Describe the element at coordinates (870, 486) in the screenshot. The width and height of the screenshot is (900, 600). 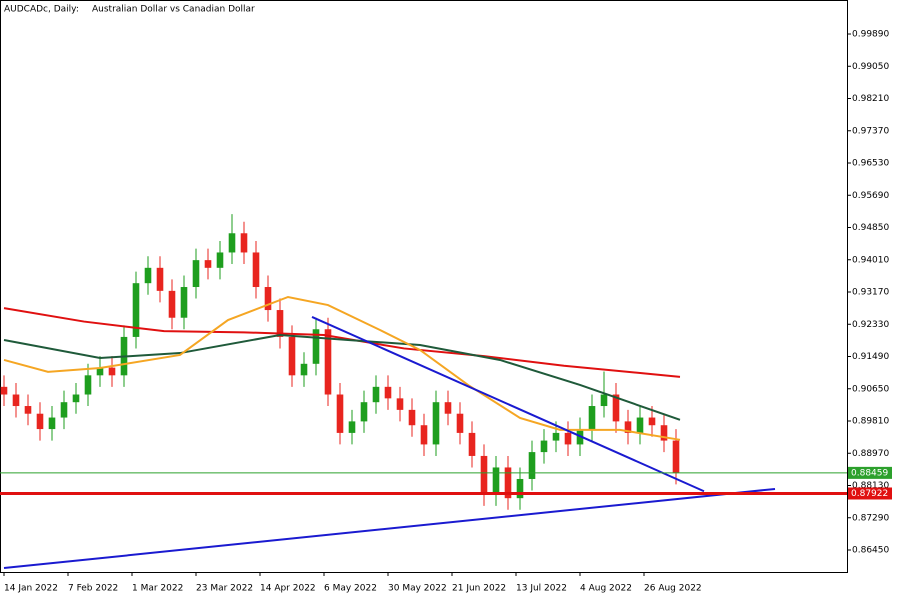
I see `y-tick-label: 0.88130` at that location.